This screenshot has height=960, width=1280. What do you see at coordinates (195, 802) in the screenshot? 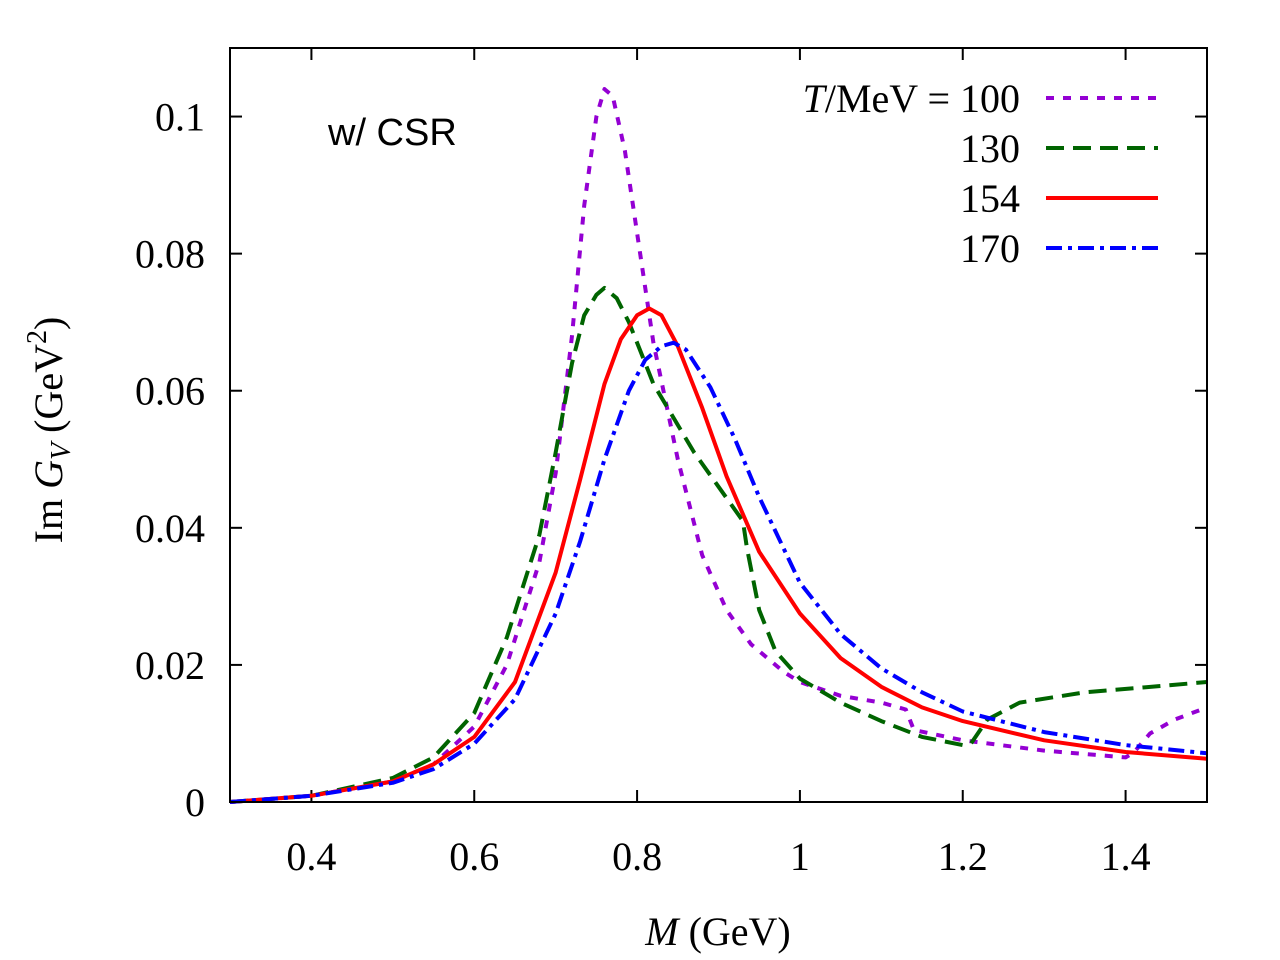
I see `y-tick-label: 0` at bounding box center [195, 802].